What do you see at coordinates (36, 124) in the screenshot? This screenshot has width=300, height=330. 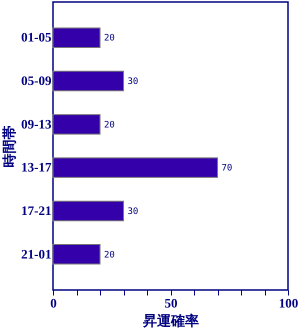 I see `y-tick-label: 09-13` at bounding box center [36, 124].